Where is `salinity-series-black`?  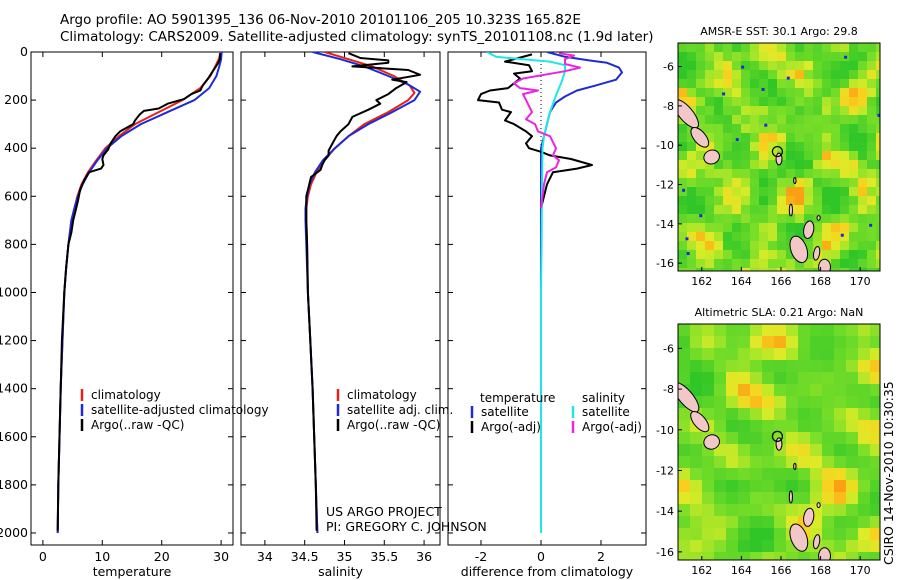 salinity-series-black is located at coordinates (363, 291).